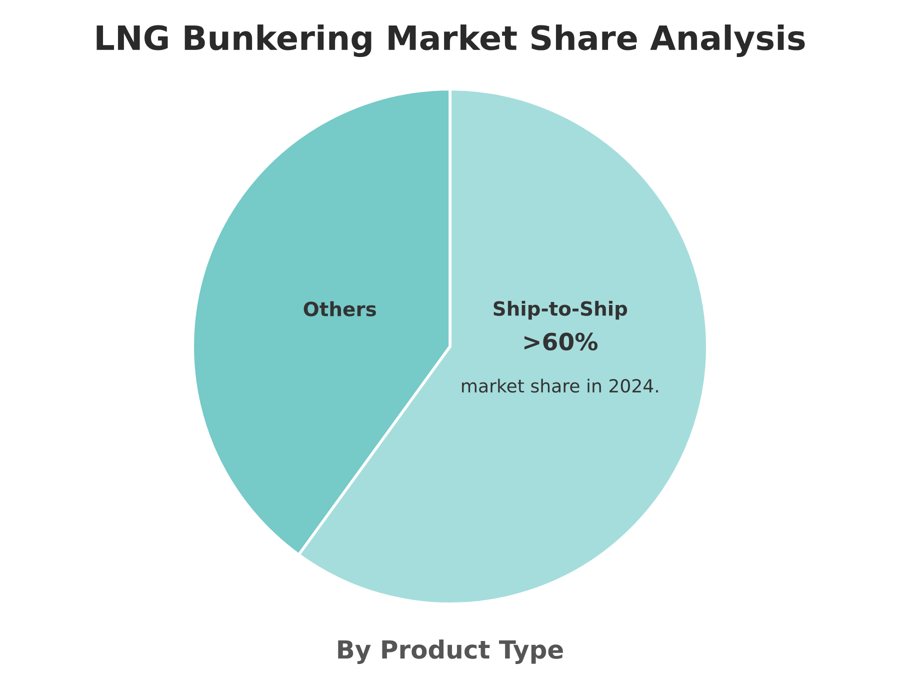 This screenshot has width=900, height=700. I want to click on text: By Product Type, so click(450, 652).